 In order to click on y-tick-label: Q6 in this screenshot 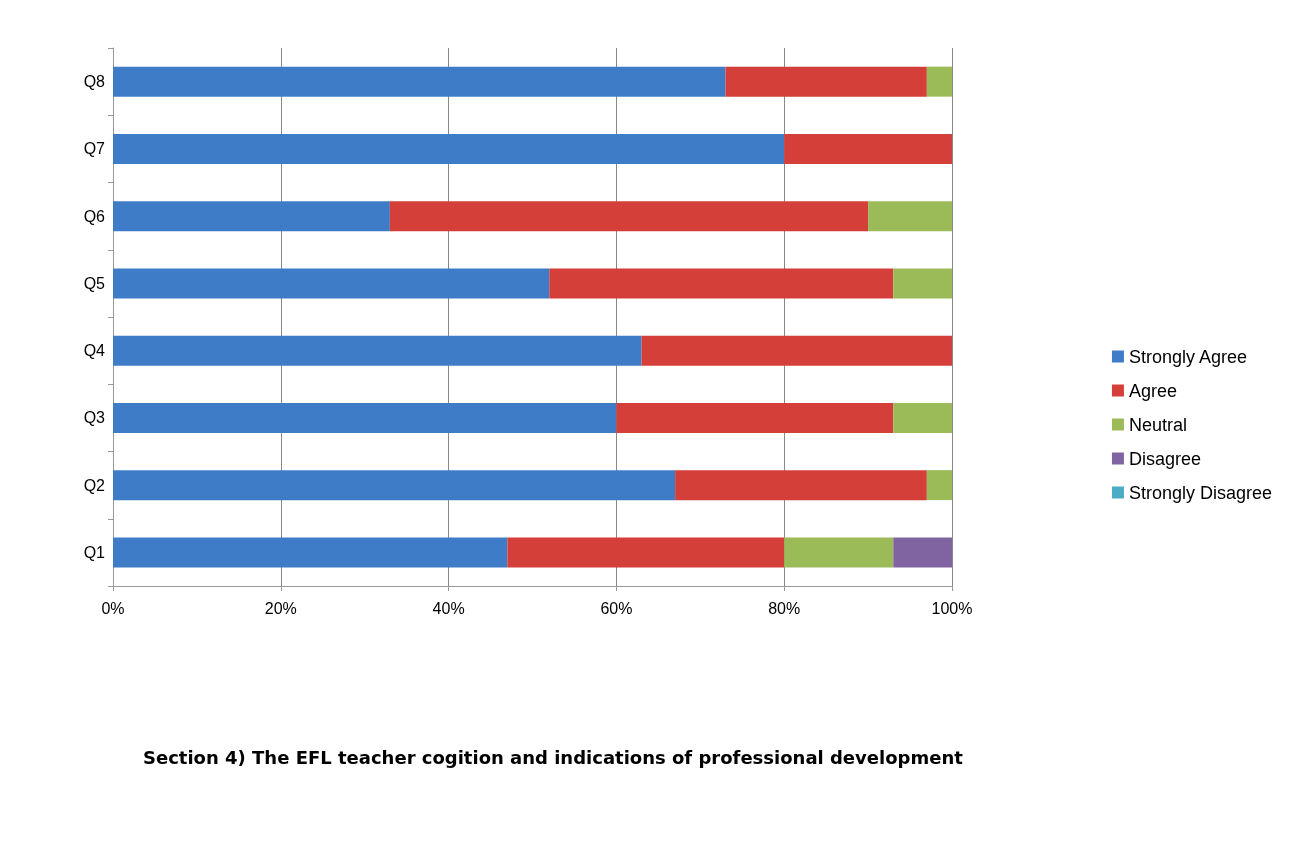, I will do `click(94, 216)`.